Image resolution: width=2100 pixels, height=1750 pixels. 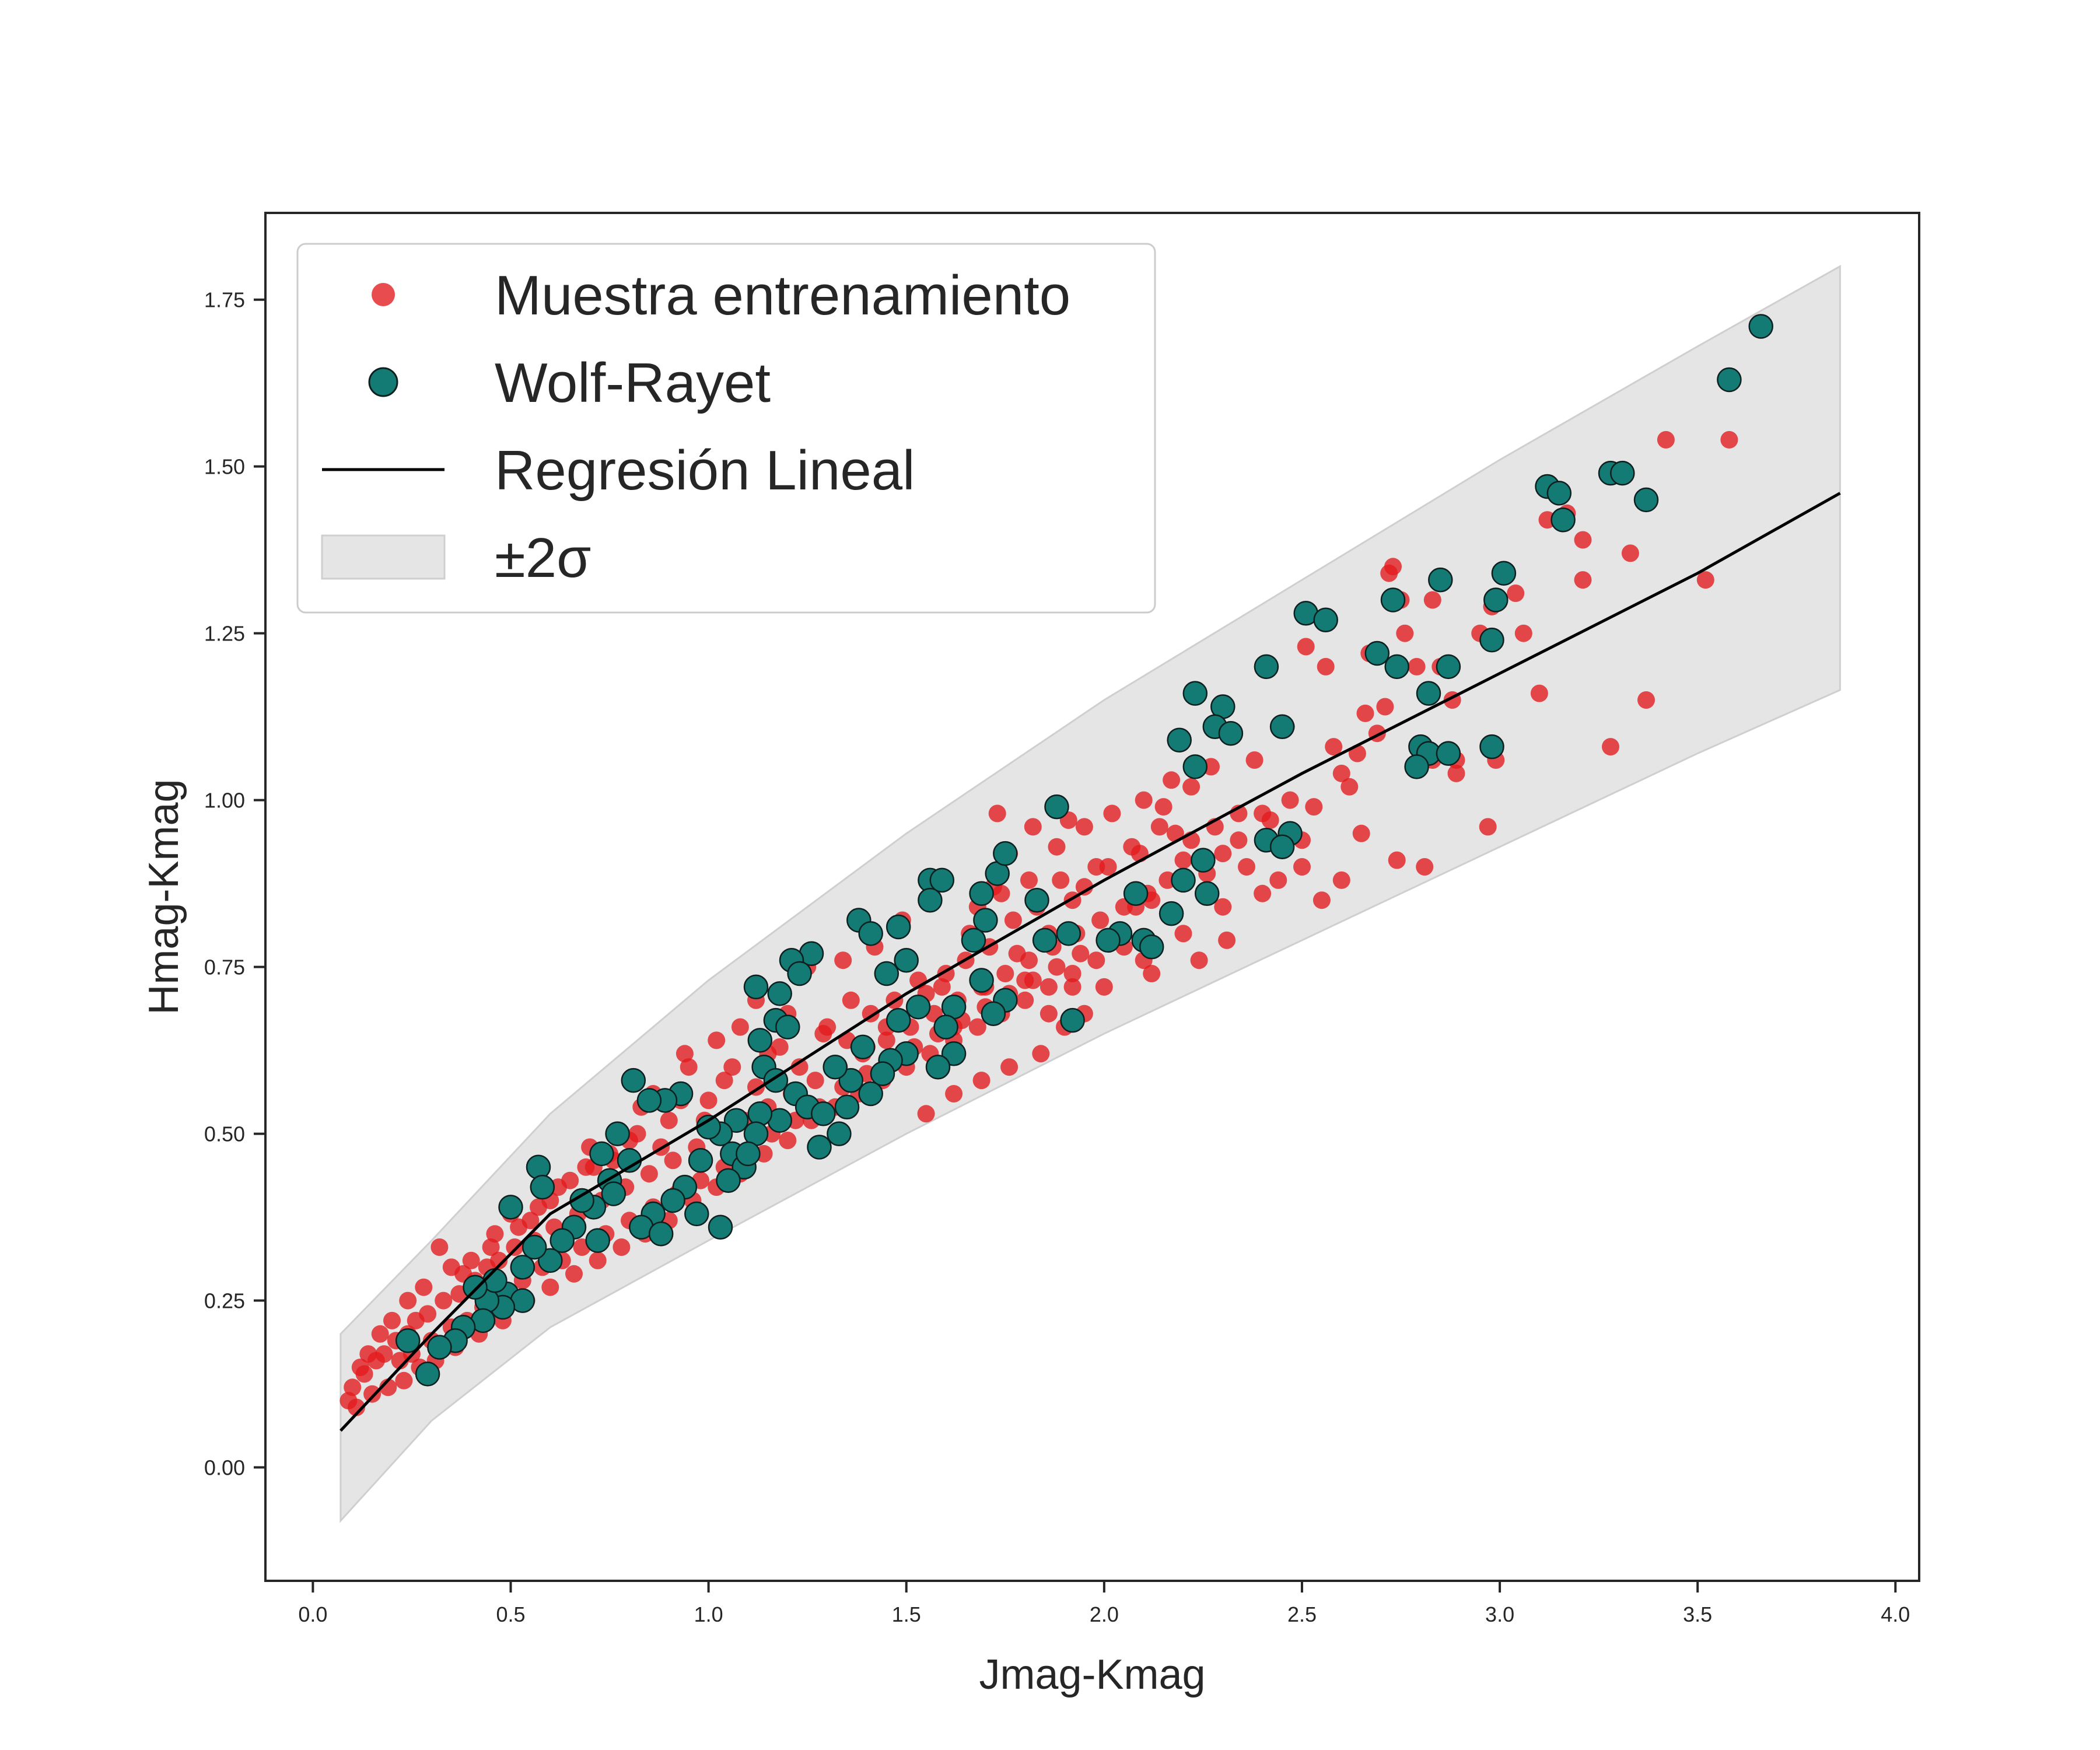 I want to click on y-tick-label: 1.25, so click(x=224, y=634).